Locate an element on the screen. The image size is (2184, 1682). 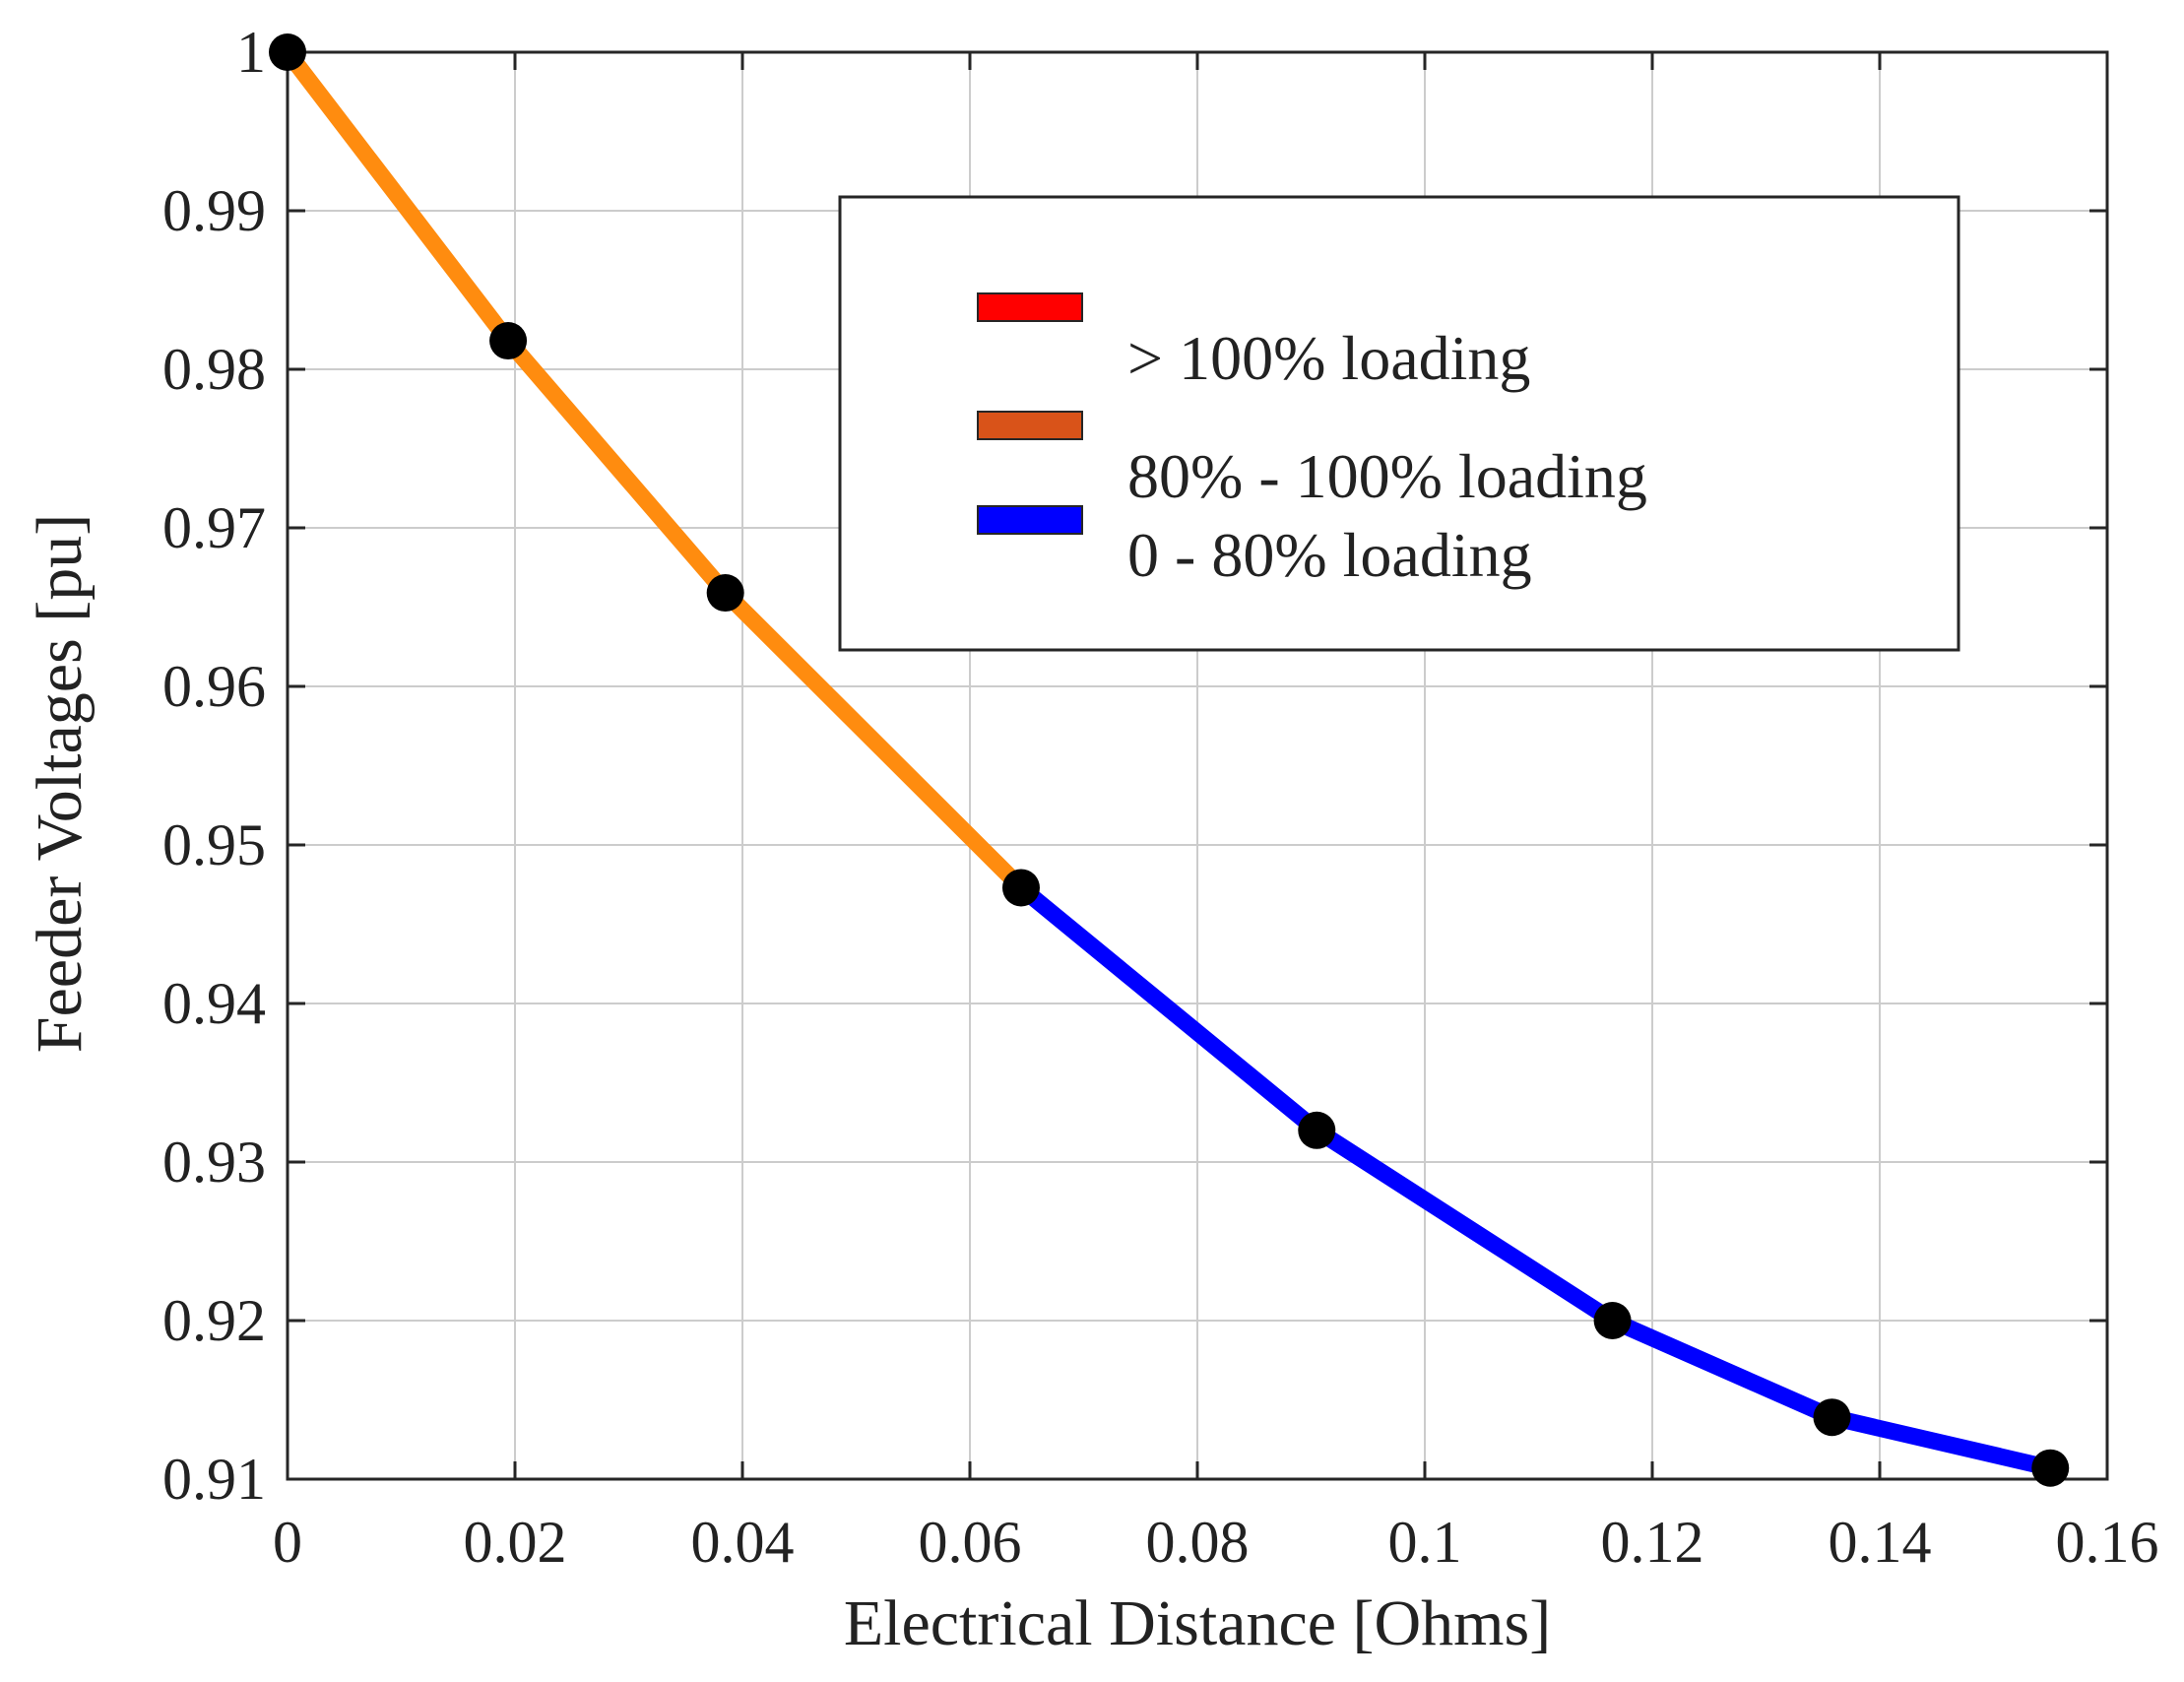
x-tick-label: 0 is located at coordinates (287, 1543).